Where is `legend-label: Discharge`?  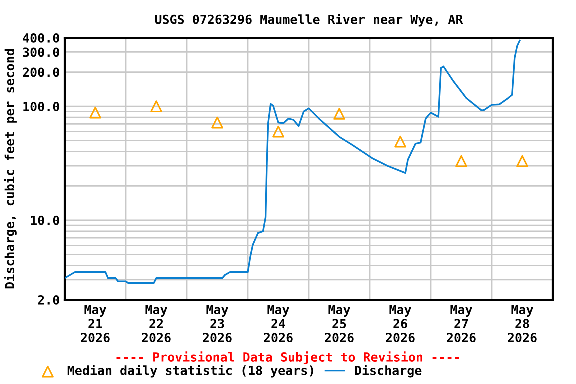
legend-label: Discharge is located at coordinates (388, 371).